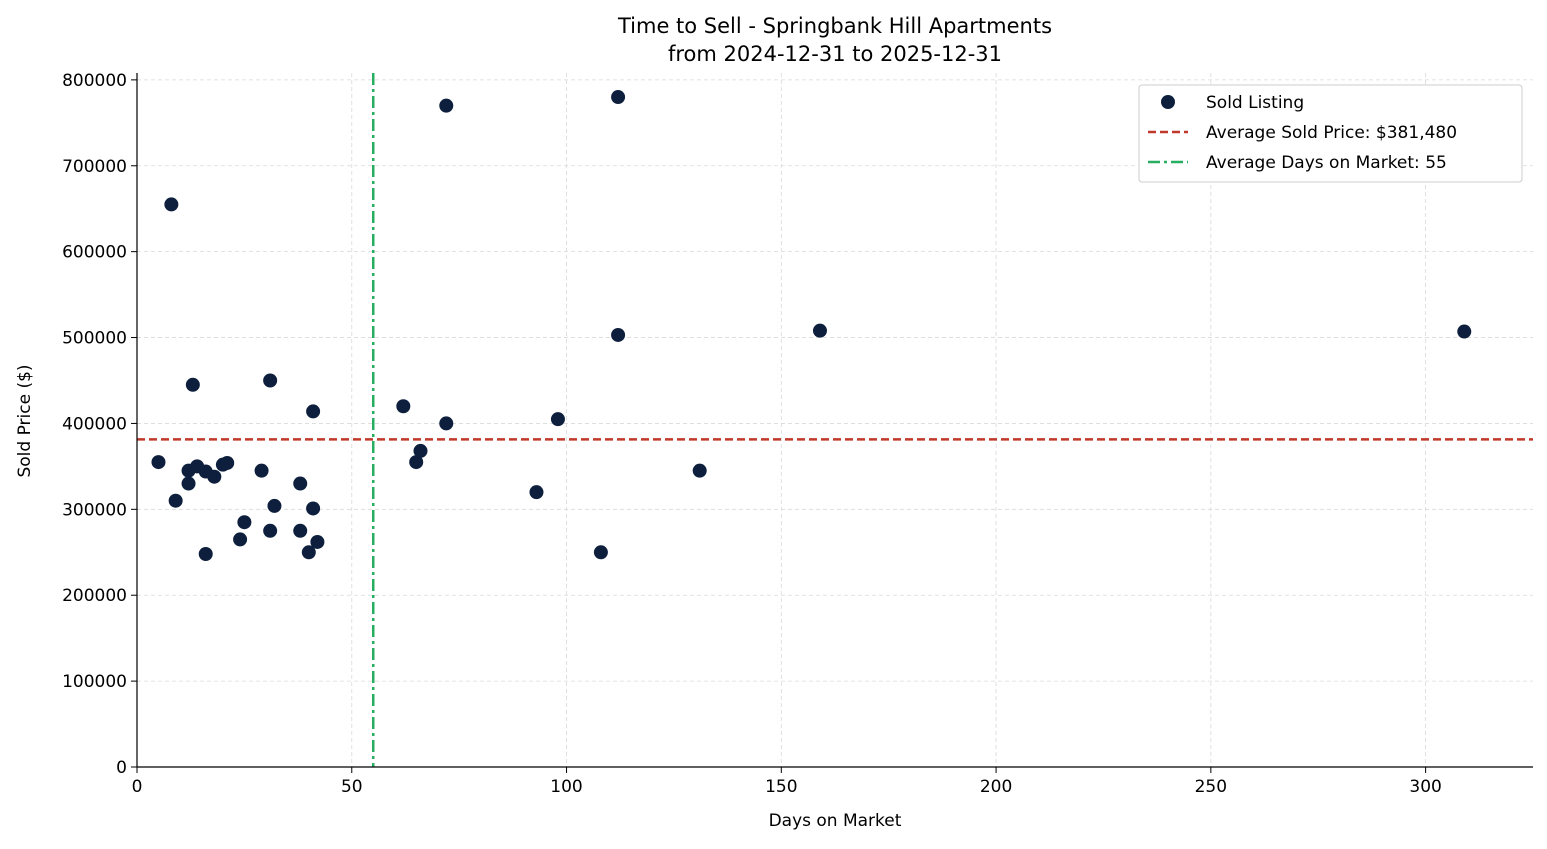 The image size is (1547, 849). Describe the element at coordinates (996, 787) in the screenshot. I see `x-tick-label: 200` at that location.